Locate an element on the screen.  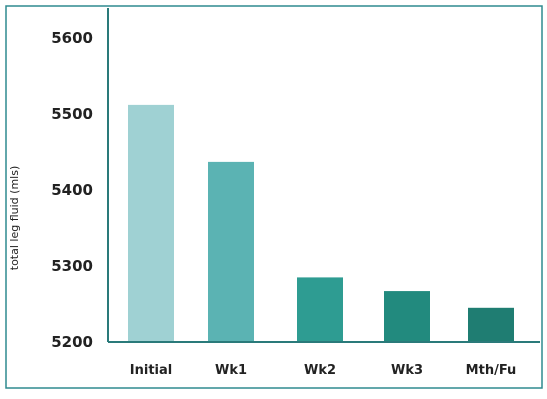
y-tick-label-5300: 5300 is located at coordinates (72, 266).